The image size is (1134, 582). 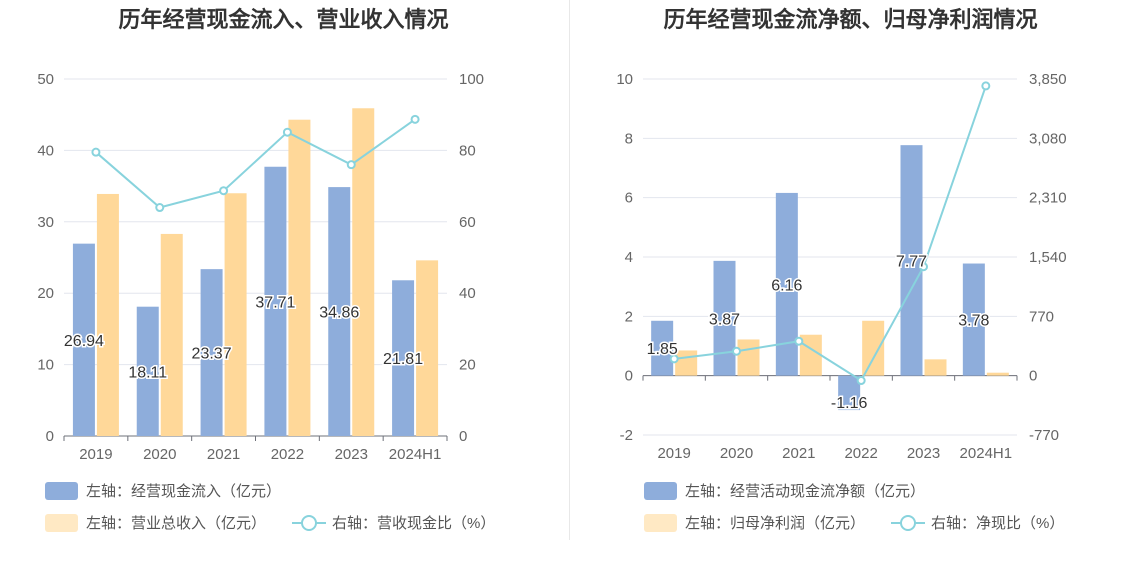 What do you see at coordinates (629, 138) in the screenshot?
I see `y-left-tick-label: 8` at bounding box center [629, 138].